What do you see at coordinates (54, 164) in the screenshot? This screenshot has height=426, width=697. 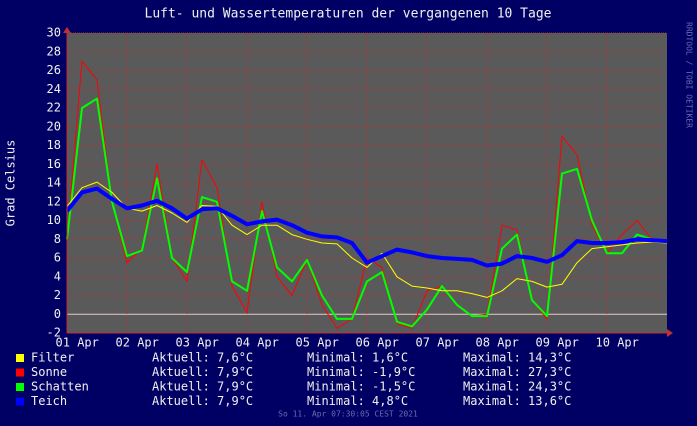 I see `y-tick-label: 16` at bounding box center [54, 164].